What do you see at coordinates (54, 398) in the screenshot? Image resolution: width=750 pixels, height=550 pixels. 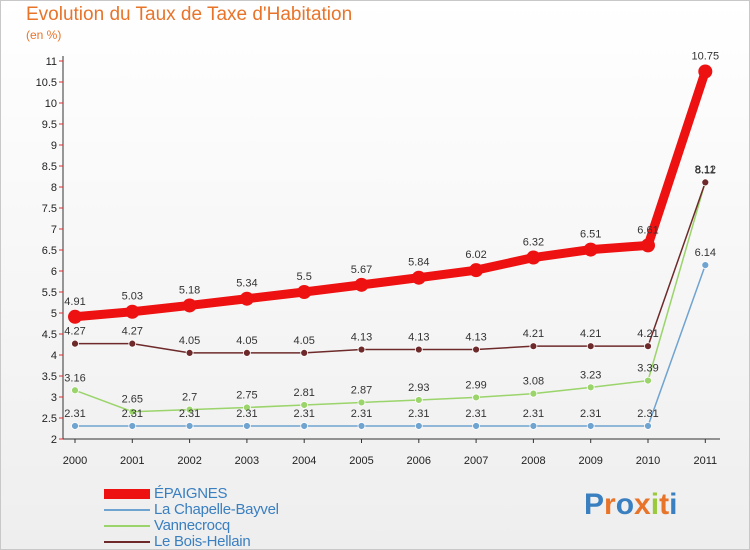 I see `y-tick-label: 3` at bounding box center [54, 398].